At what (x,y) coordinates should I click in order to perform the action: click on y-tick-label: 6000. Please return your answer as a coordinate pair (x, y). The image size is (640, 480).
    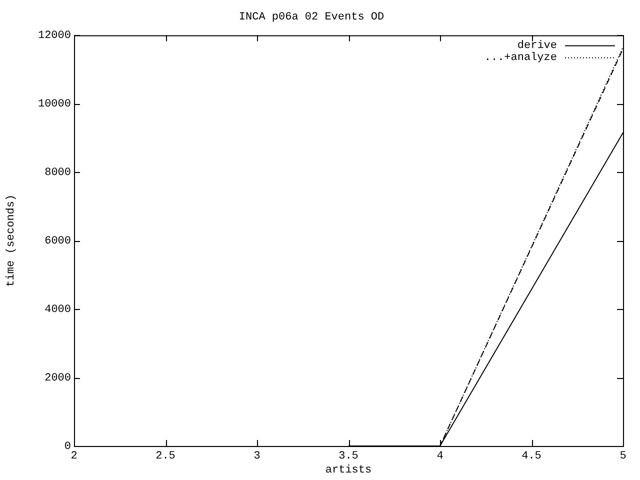
    Looking at the image, I should click on (57, 242).